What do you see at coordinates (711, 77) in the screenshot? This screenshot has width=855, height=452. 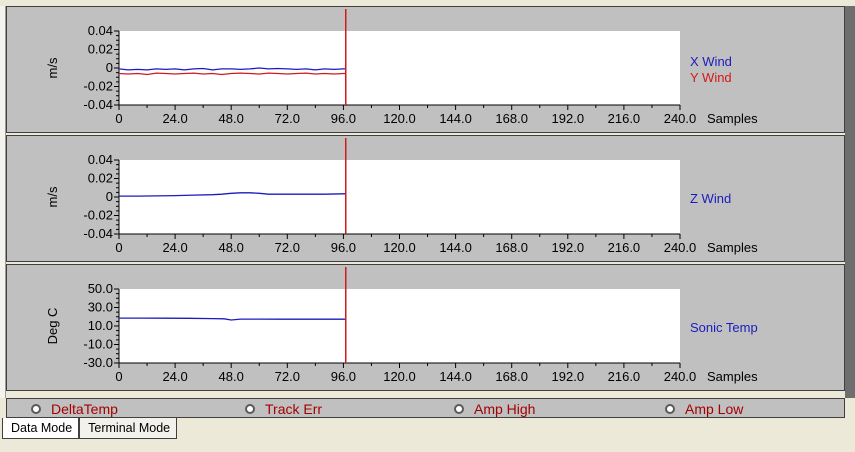 I see `legend-entry: Y Wind` at bounding box center [711, 77].